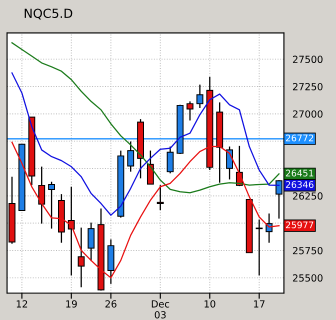 This screenshot has height=320, width=336. What do you see at coordinates (71, 304) in the screenshot?
I see `x-tick-label: 19` at bounding box center [71, 304].